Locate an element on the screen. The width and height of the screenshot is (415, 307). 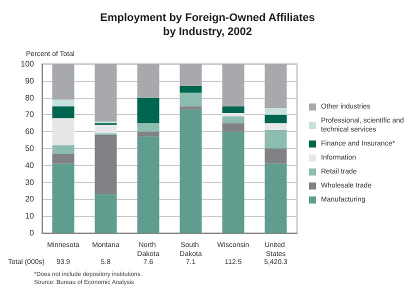
y-tick-label: 0 is located at coordinates (32, 233).